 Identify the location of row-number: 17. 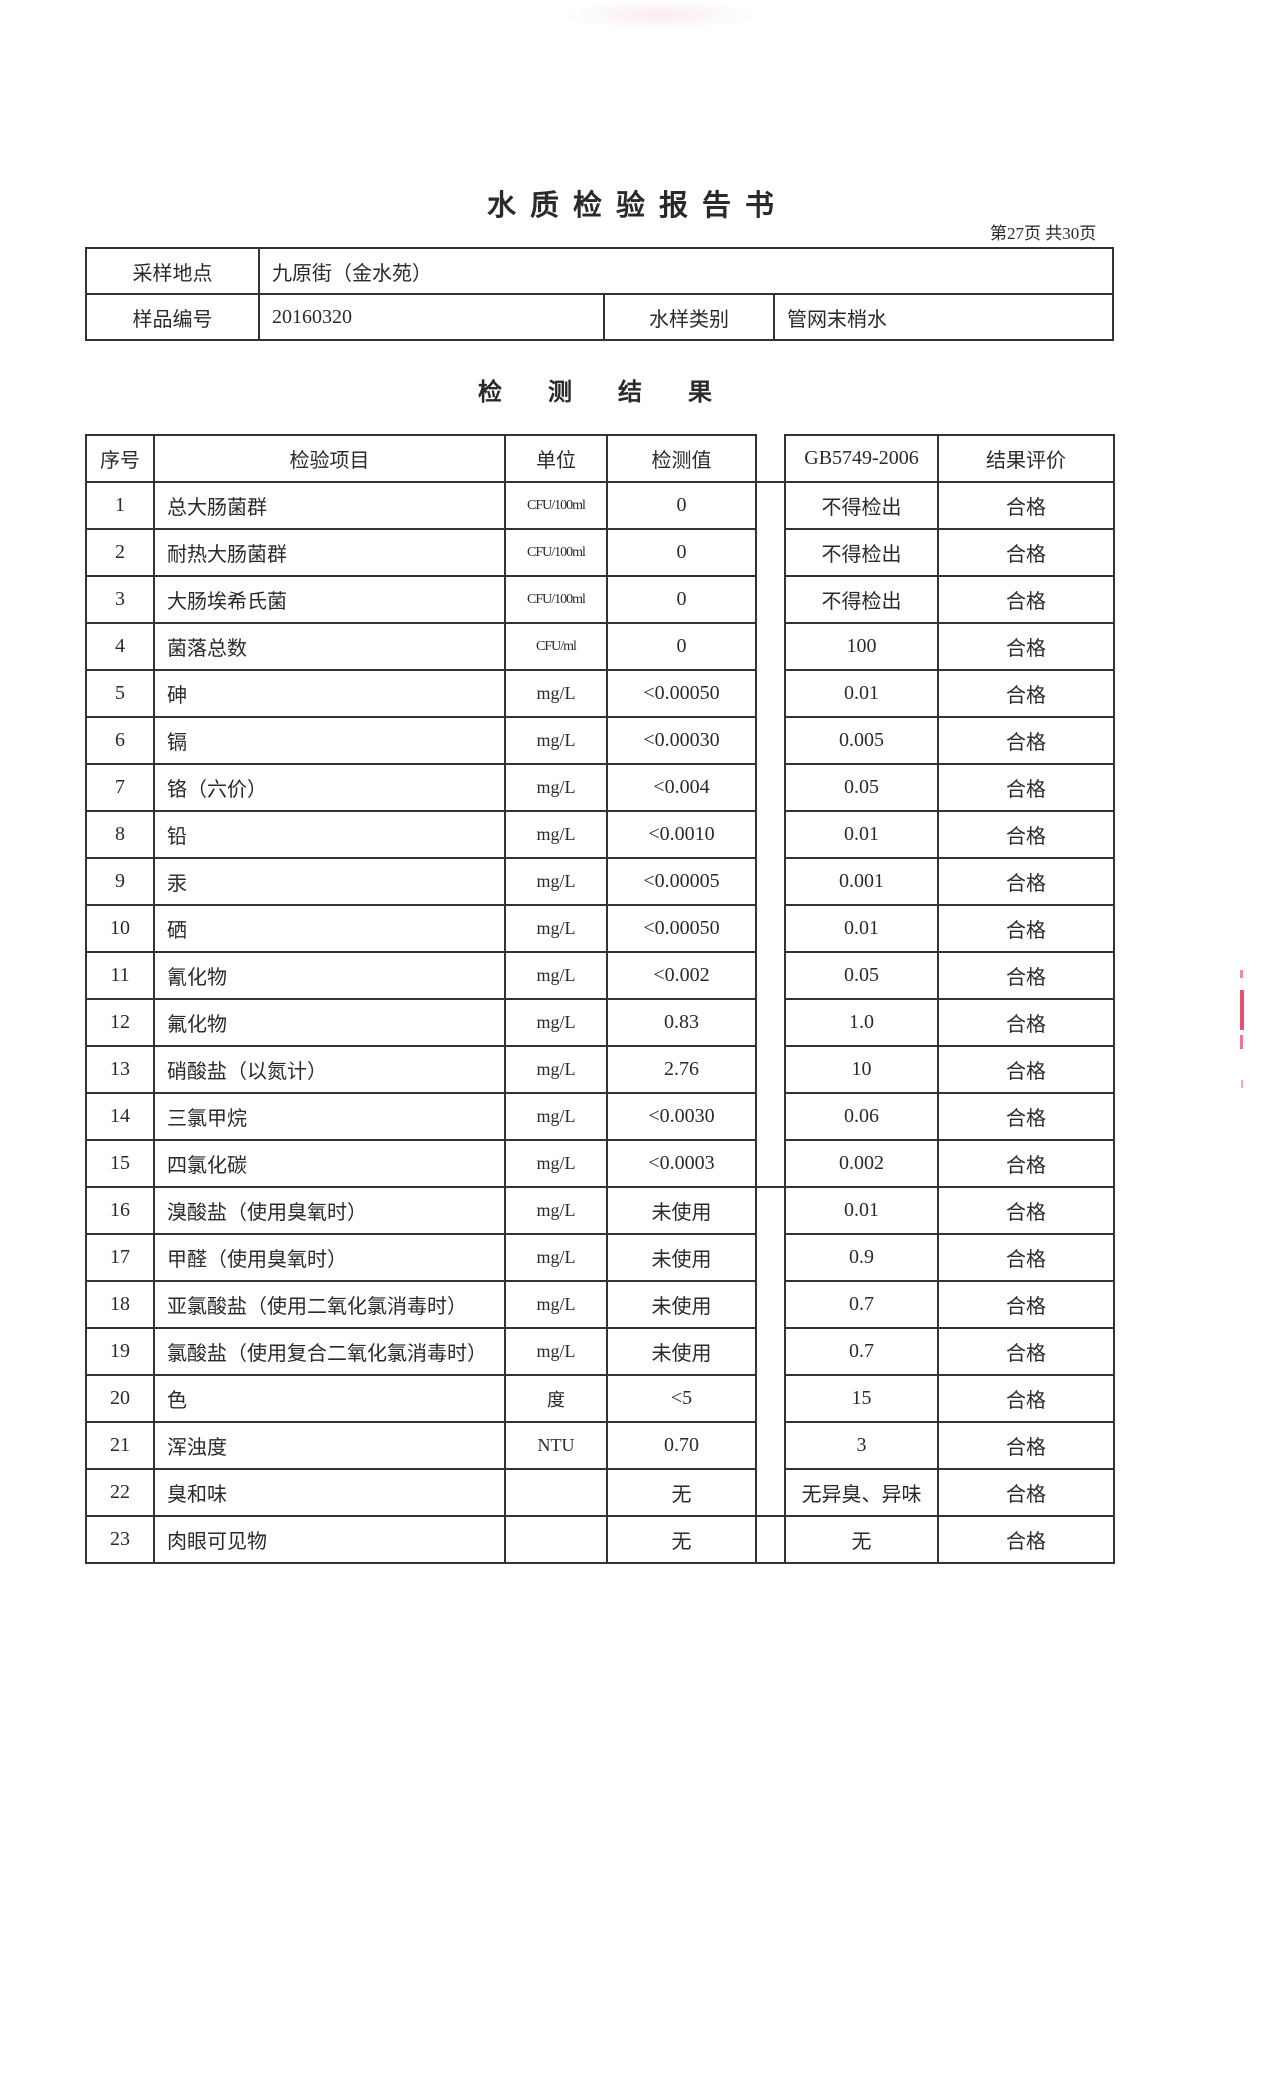
(120, 1257).